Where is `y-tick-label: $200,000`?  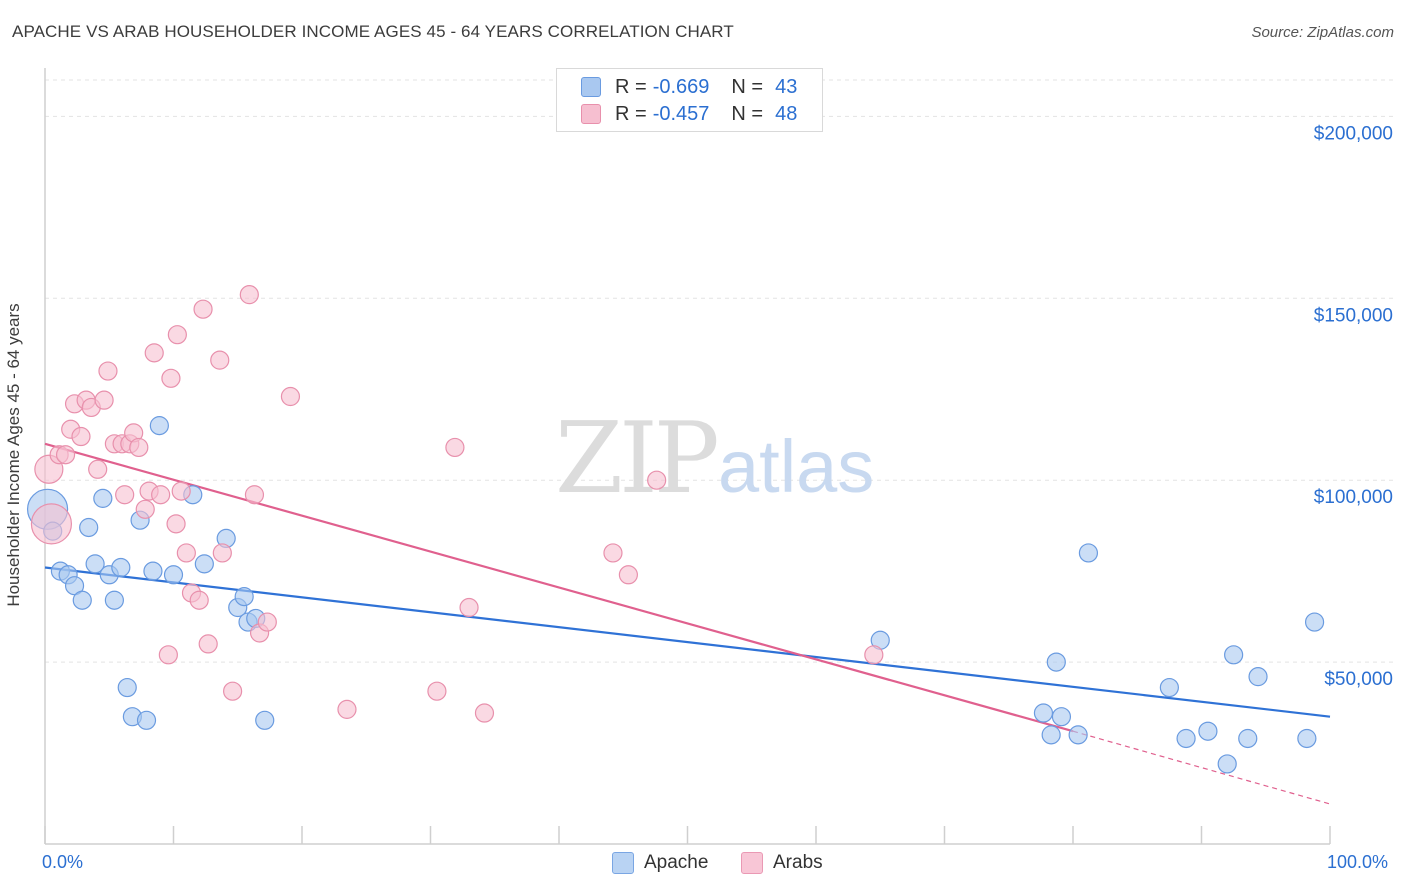 y-tick-label: $200,000 is located at coordinates (1353, 133).